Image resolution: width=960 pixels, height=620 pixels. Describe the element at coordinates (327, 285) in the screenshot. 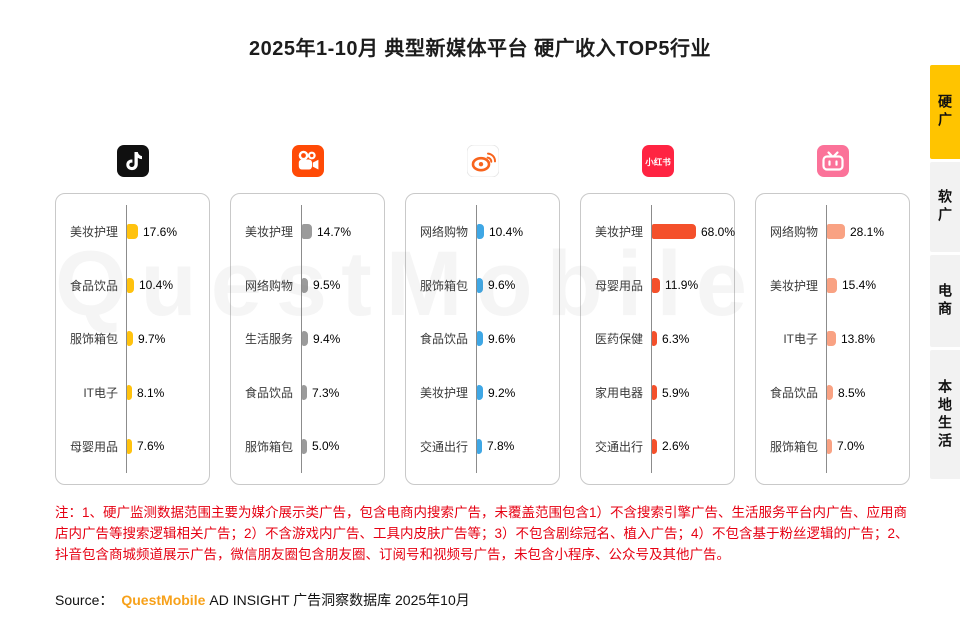

I see `bar-value: 9.5%` at that location.